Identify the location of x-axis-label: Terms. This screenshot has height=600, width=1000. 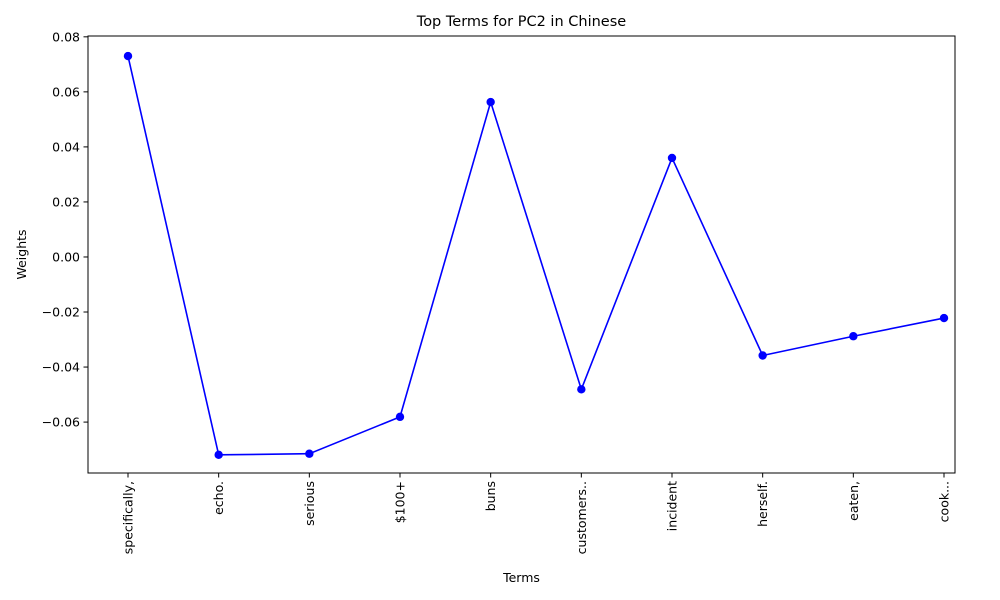
(521, 577).